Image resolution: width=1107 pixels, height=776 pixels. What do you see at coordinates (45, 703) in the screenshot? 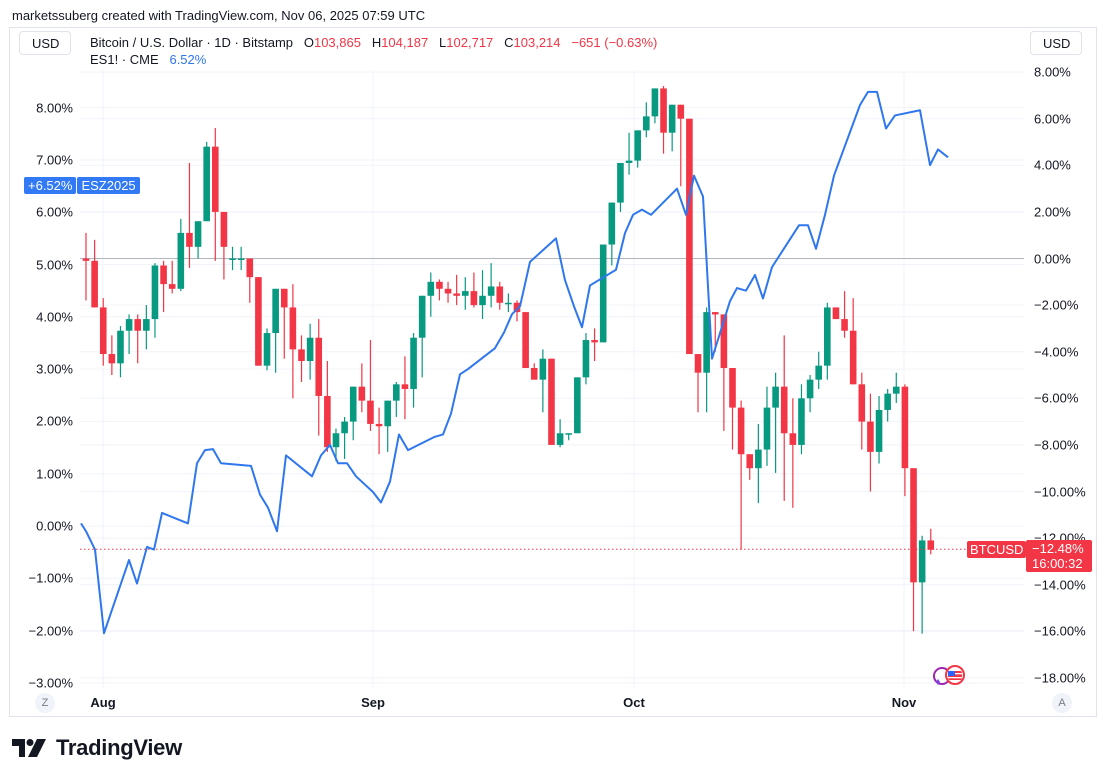
I see `auto-scale-left-button: Z` at bounding box center [45, 703].